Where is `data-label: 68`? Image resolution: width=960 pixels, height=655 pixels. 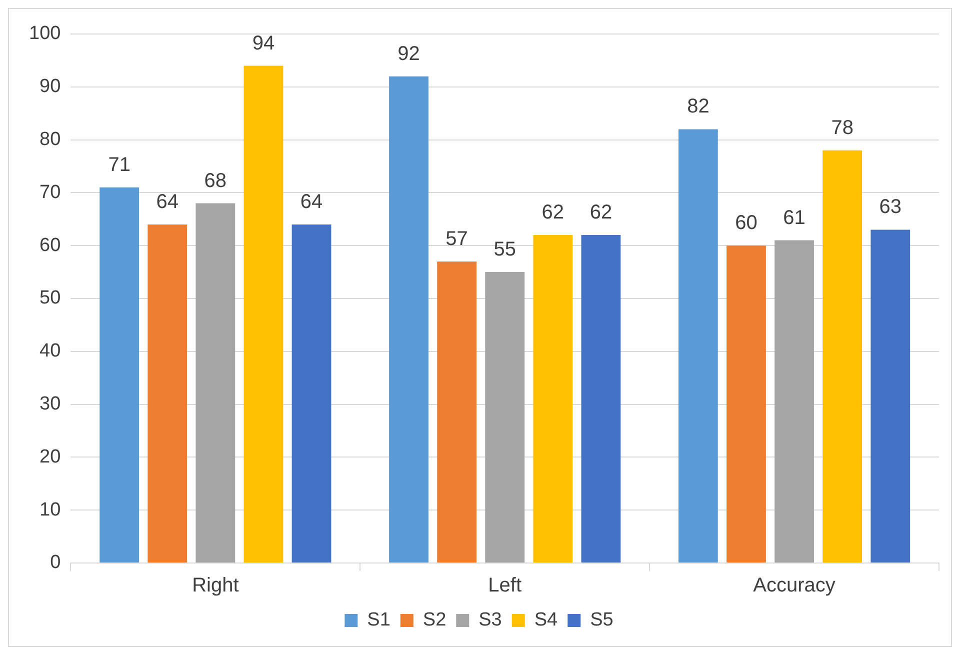 data-label: 68 is located at coordinates (215, 181).